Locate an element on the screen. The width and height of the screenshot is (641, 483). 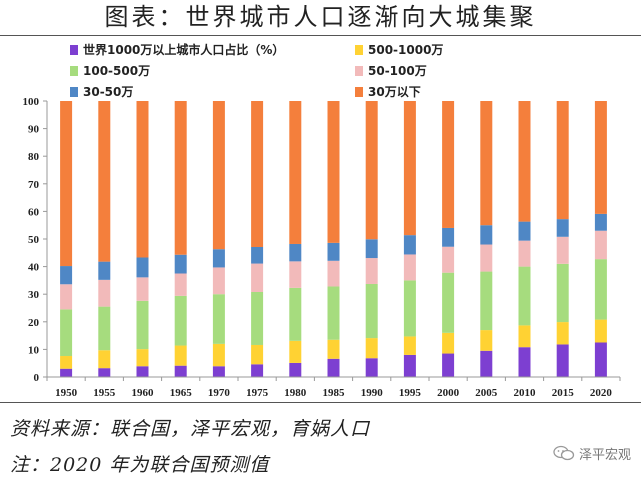
x-tick-label: 2010 is located at coordinates (525, 393).